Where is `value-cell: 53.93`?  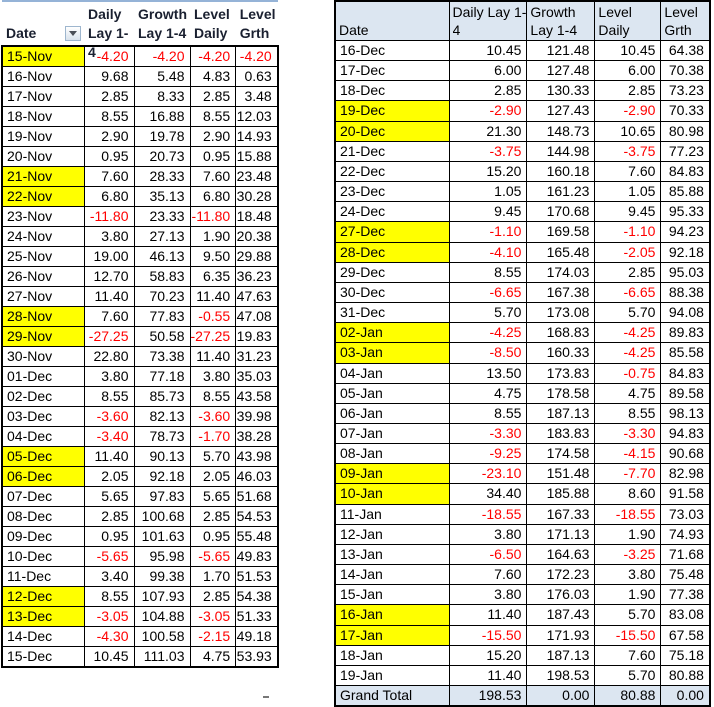
value-cell: 53.93 is located at coordinates (257, 657).